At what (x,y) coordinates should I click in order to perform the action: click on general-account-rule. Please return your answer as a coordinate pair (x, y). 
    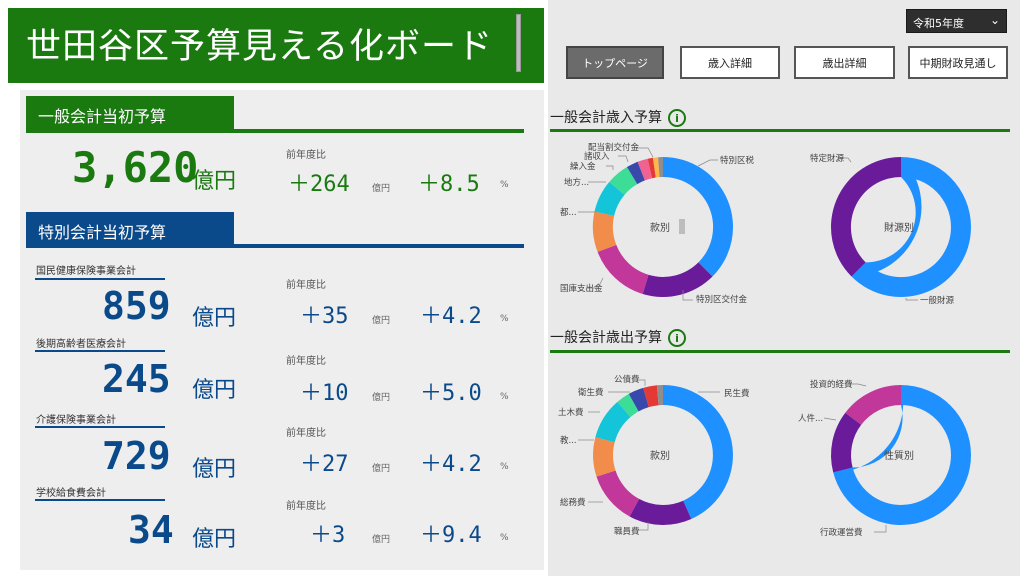
    Looking at the image, I should click on (275, 131).